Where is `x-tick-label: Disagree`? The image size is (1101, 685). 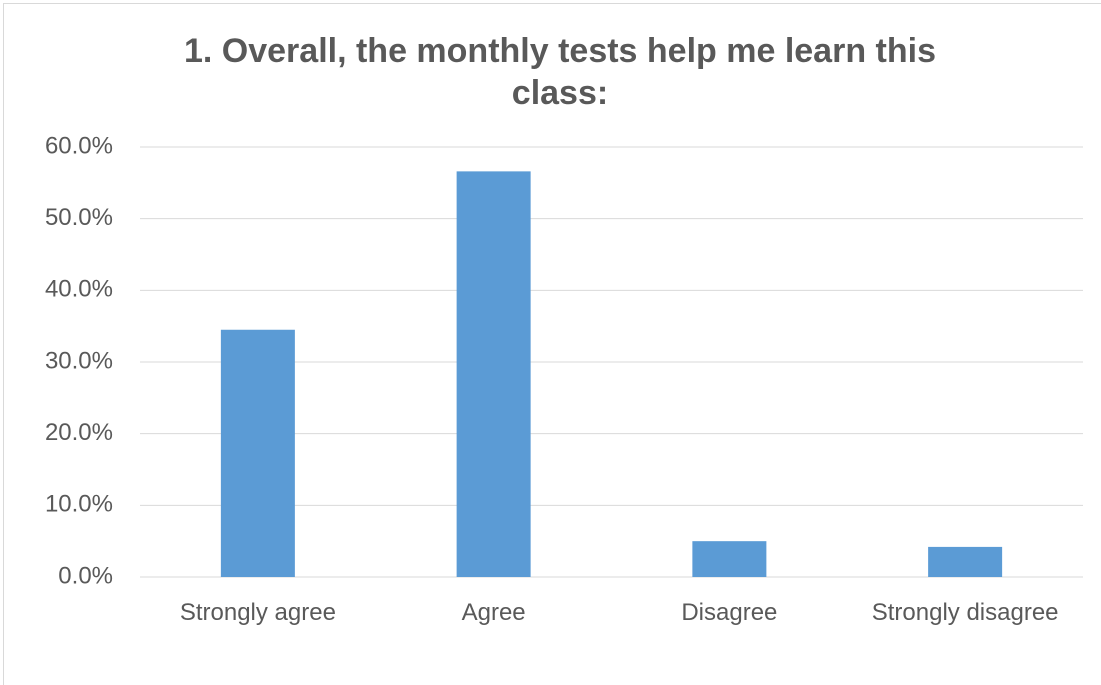
x-tick-label: Disagree is located at coordinates (729, 612).